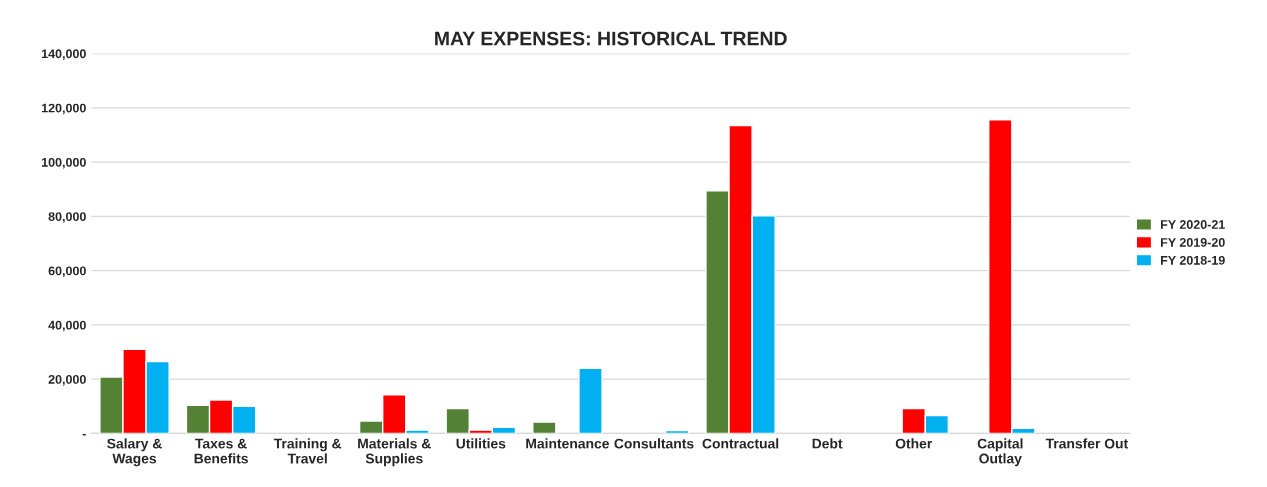 This screenshot has height=487, width=1267. Describe the element at coordinates (740, 443) in the screenshot. I see `x-tick-label: Contractual` at that location.